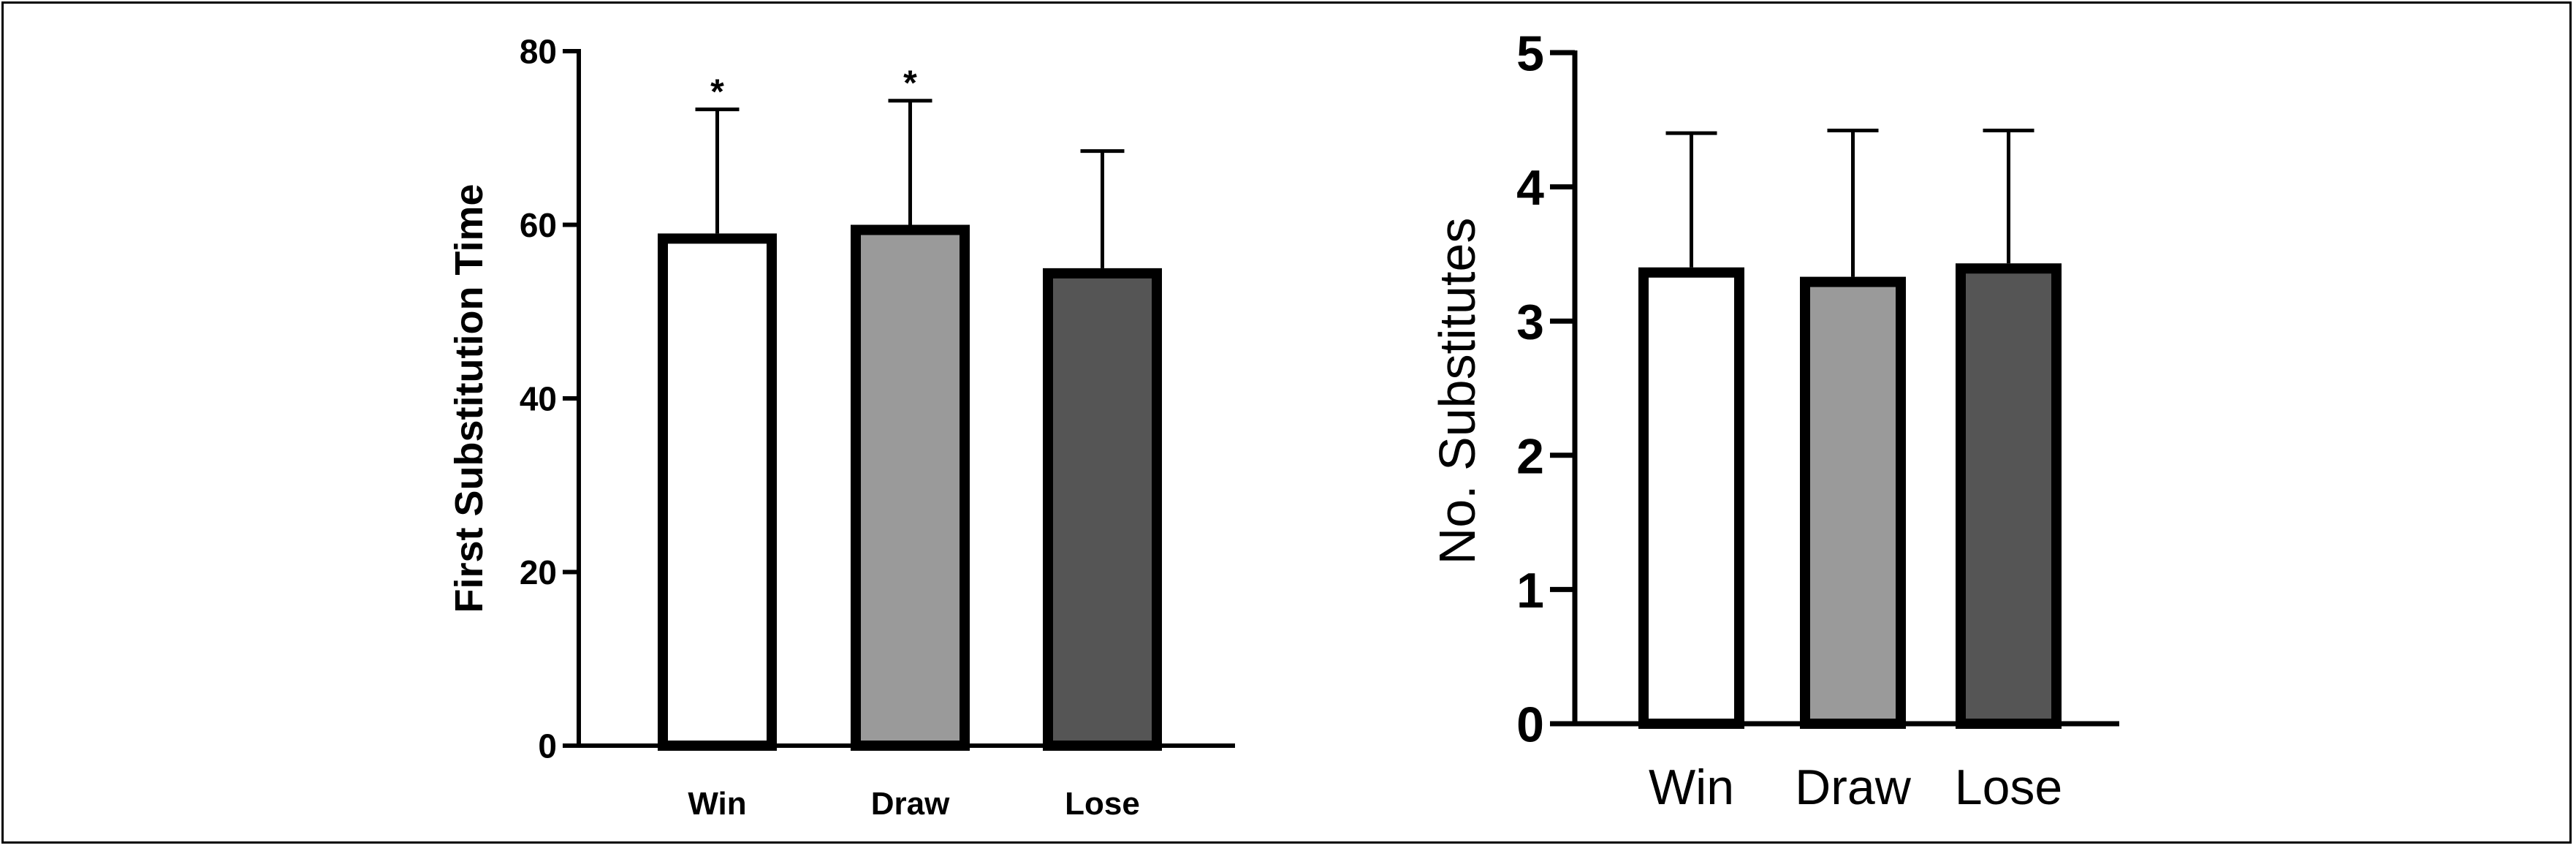 This screenshot has height=848, width=2576. Describe the element at coordinates (910, 83) in the screenshot. I see `significance-marker-draw: *` at that location.